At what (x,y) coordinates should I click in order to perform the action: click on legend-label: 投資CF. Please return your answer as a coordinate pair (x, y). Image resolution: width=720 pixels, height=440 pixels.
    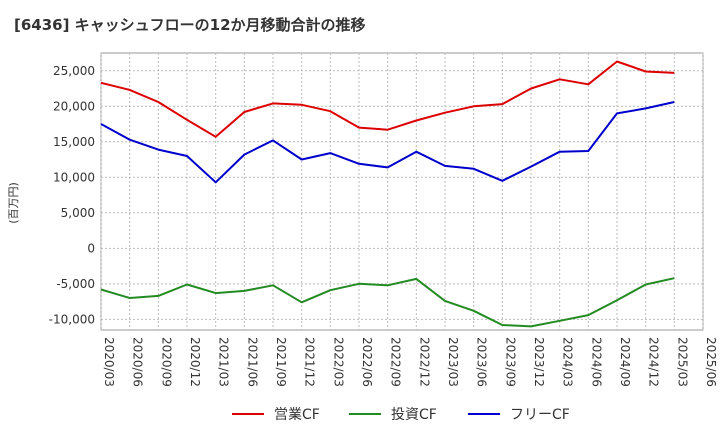
    Looking at the image, I should click on (414, 415).